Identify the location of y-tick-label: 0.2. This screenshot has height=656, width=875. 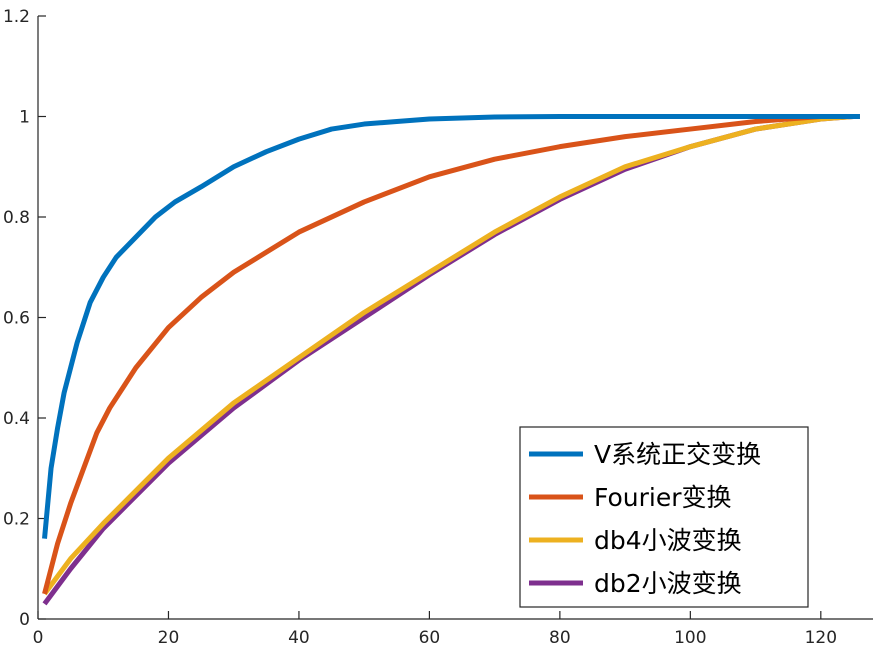
(16, 520).